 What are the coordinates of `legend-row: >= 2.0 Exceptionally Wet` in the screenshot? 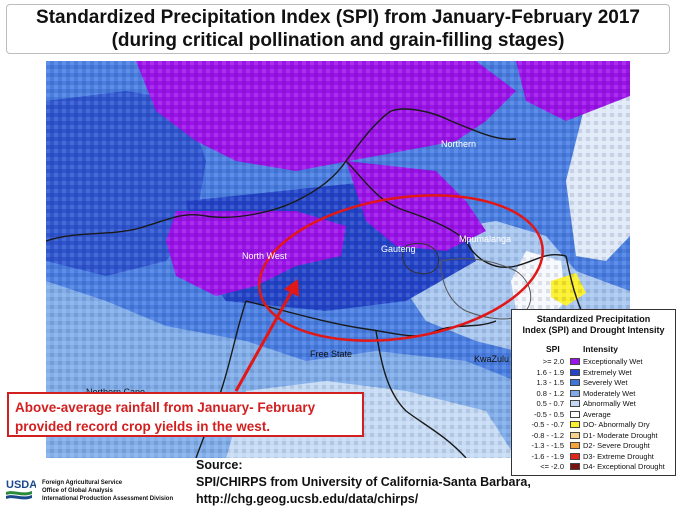 It's located at (593, 362).